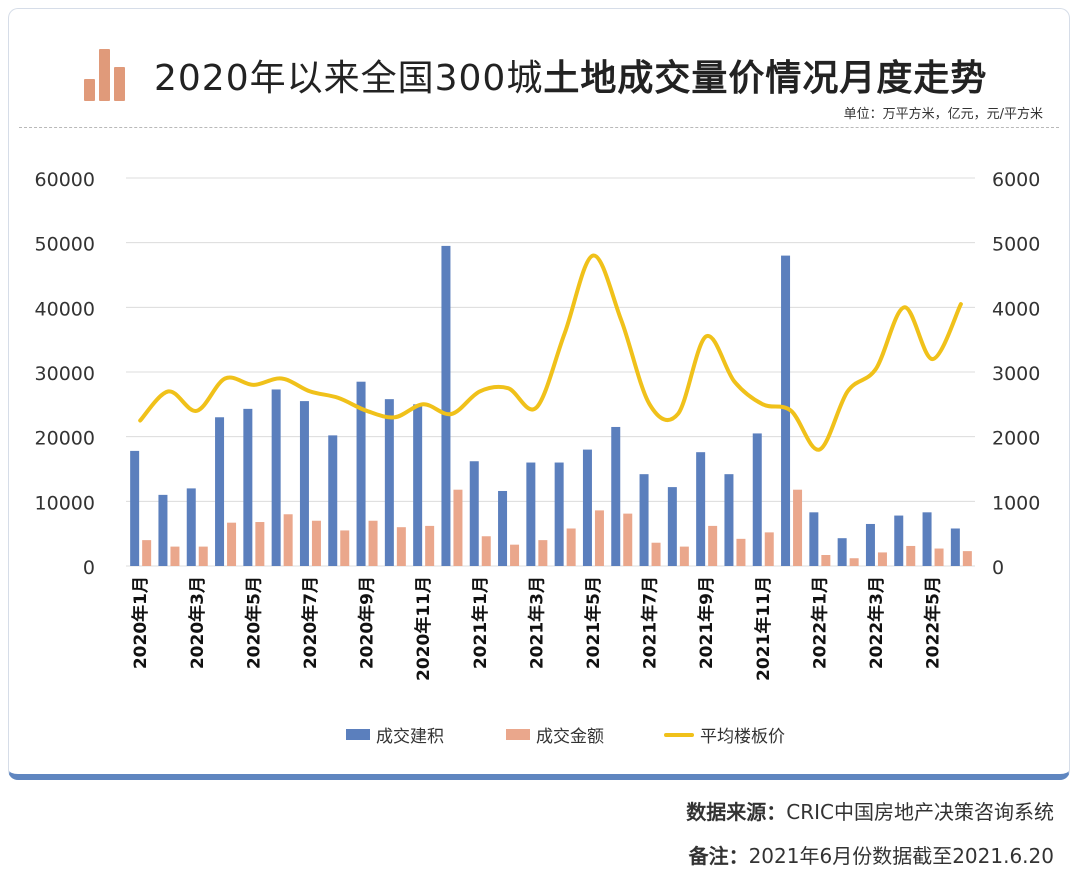  Describe the element at coordinates (593, 622) in the screenshot. I see `x-tick-label: 2021年5月` at that location.